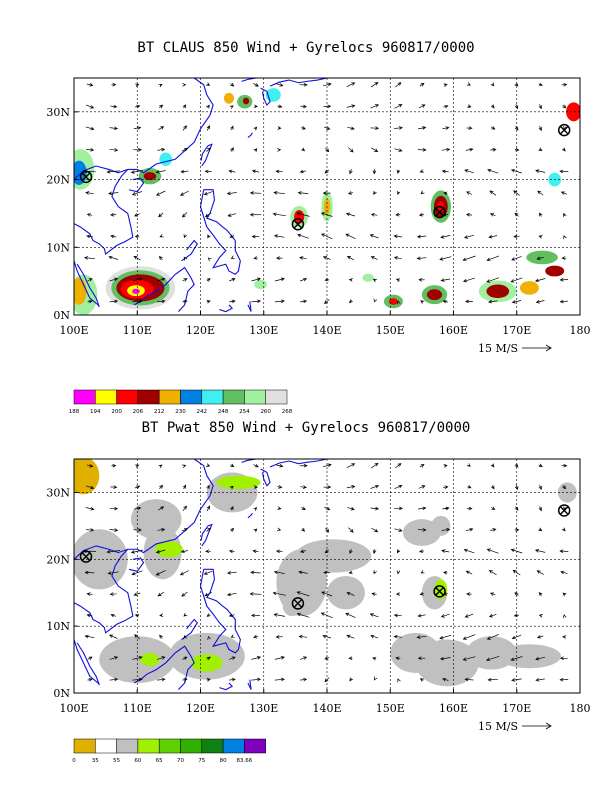 Image resolution: width=612 pixels, height=792 pixels. What do you see at coordinates (516, 708) in the screenshot?
I see `x-tick-label: 170E` at bounding box center [516, 708].